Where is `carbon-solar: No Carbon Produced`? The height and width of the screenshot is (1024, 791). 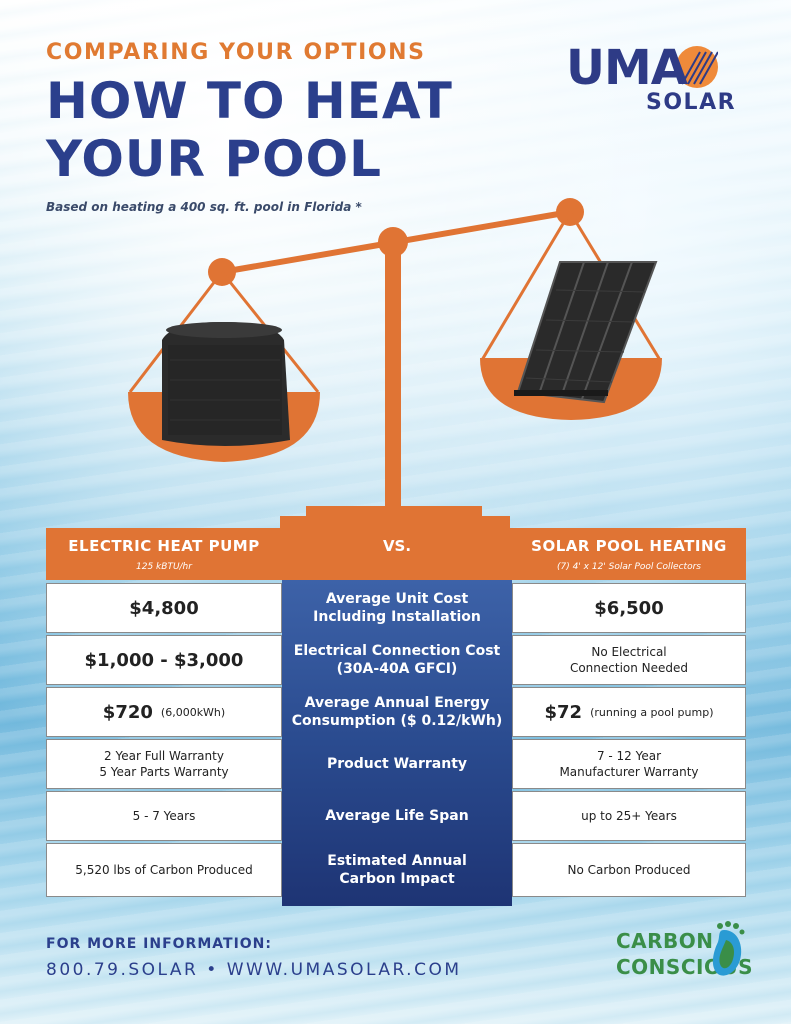
carbon-solar: No Carbon Produced is located at coordinates (629, 870).